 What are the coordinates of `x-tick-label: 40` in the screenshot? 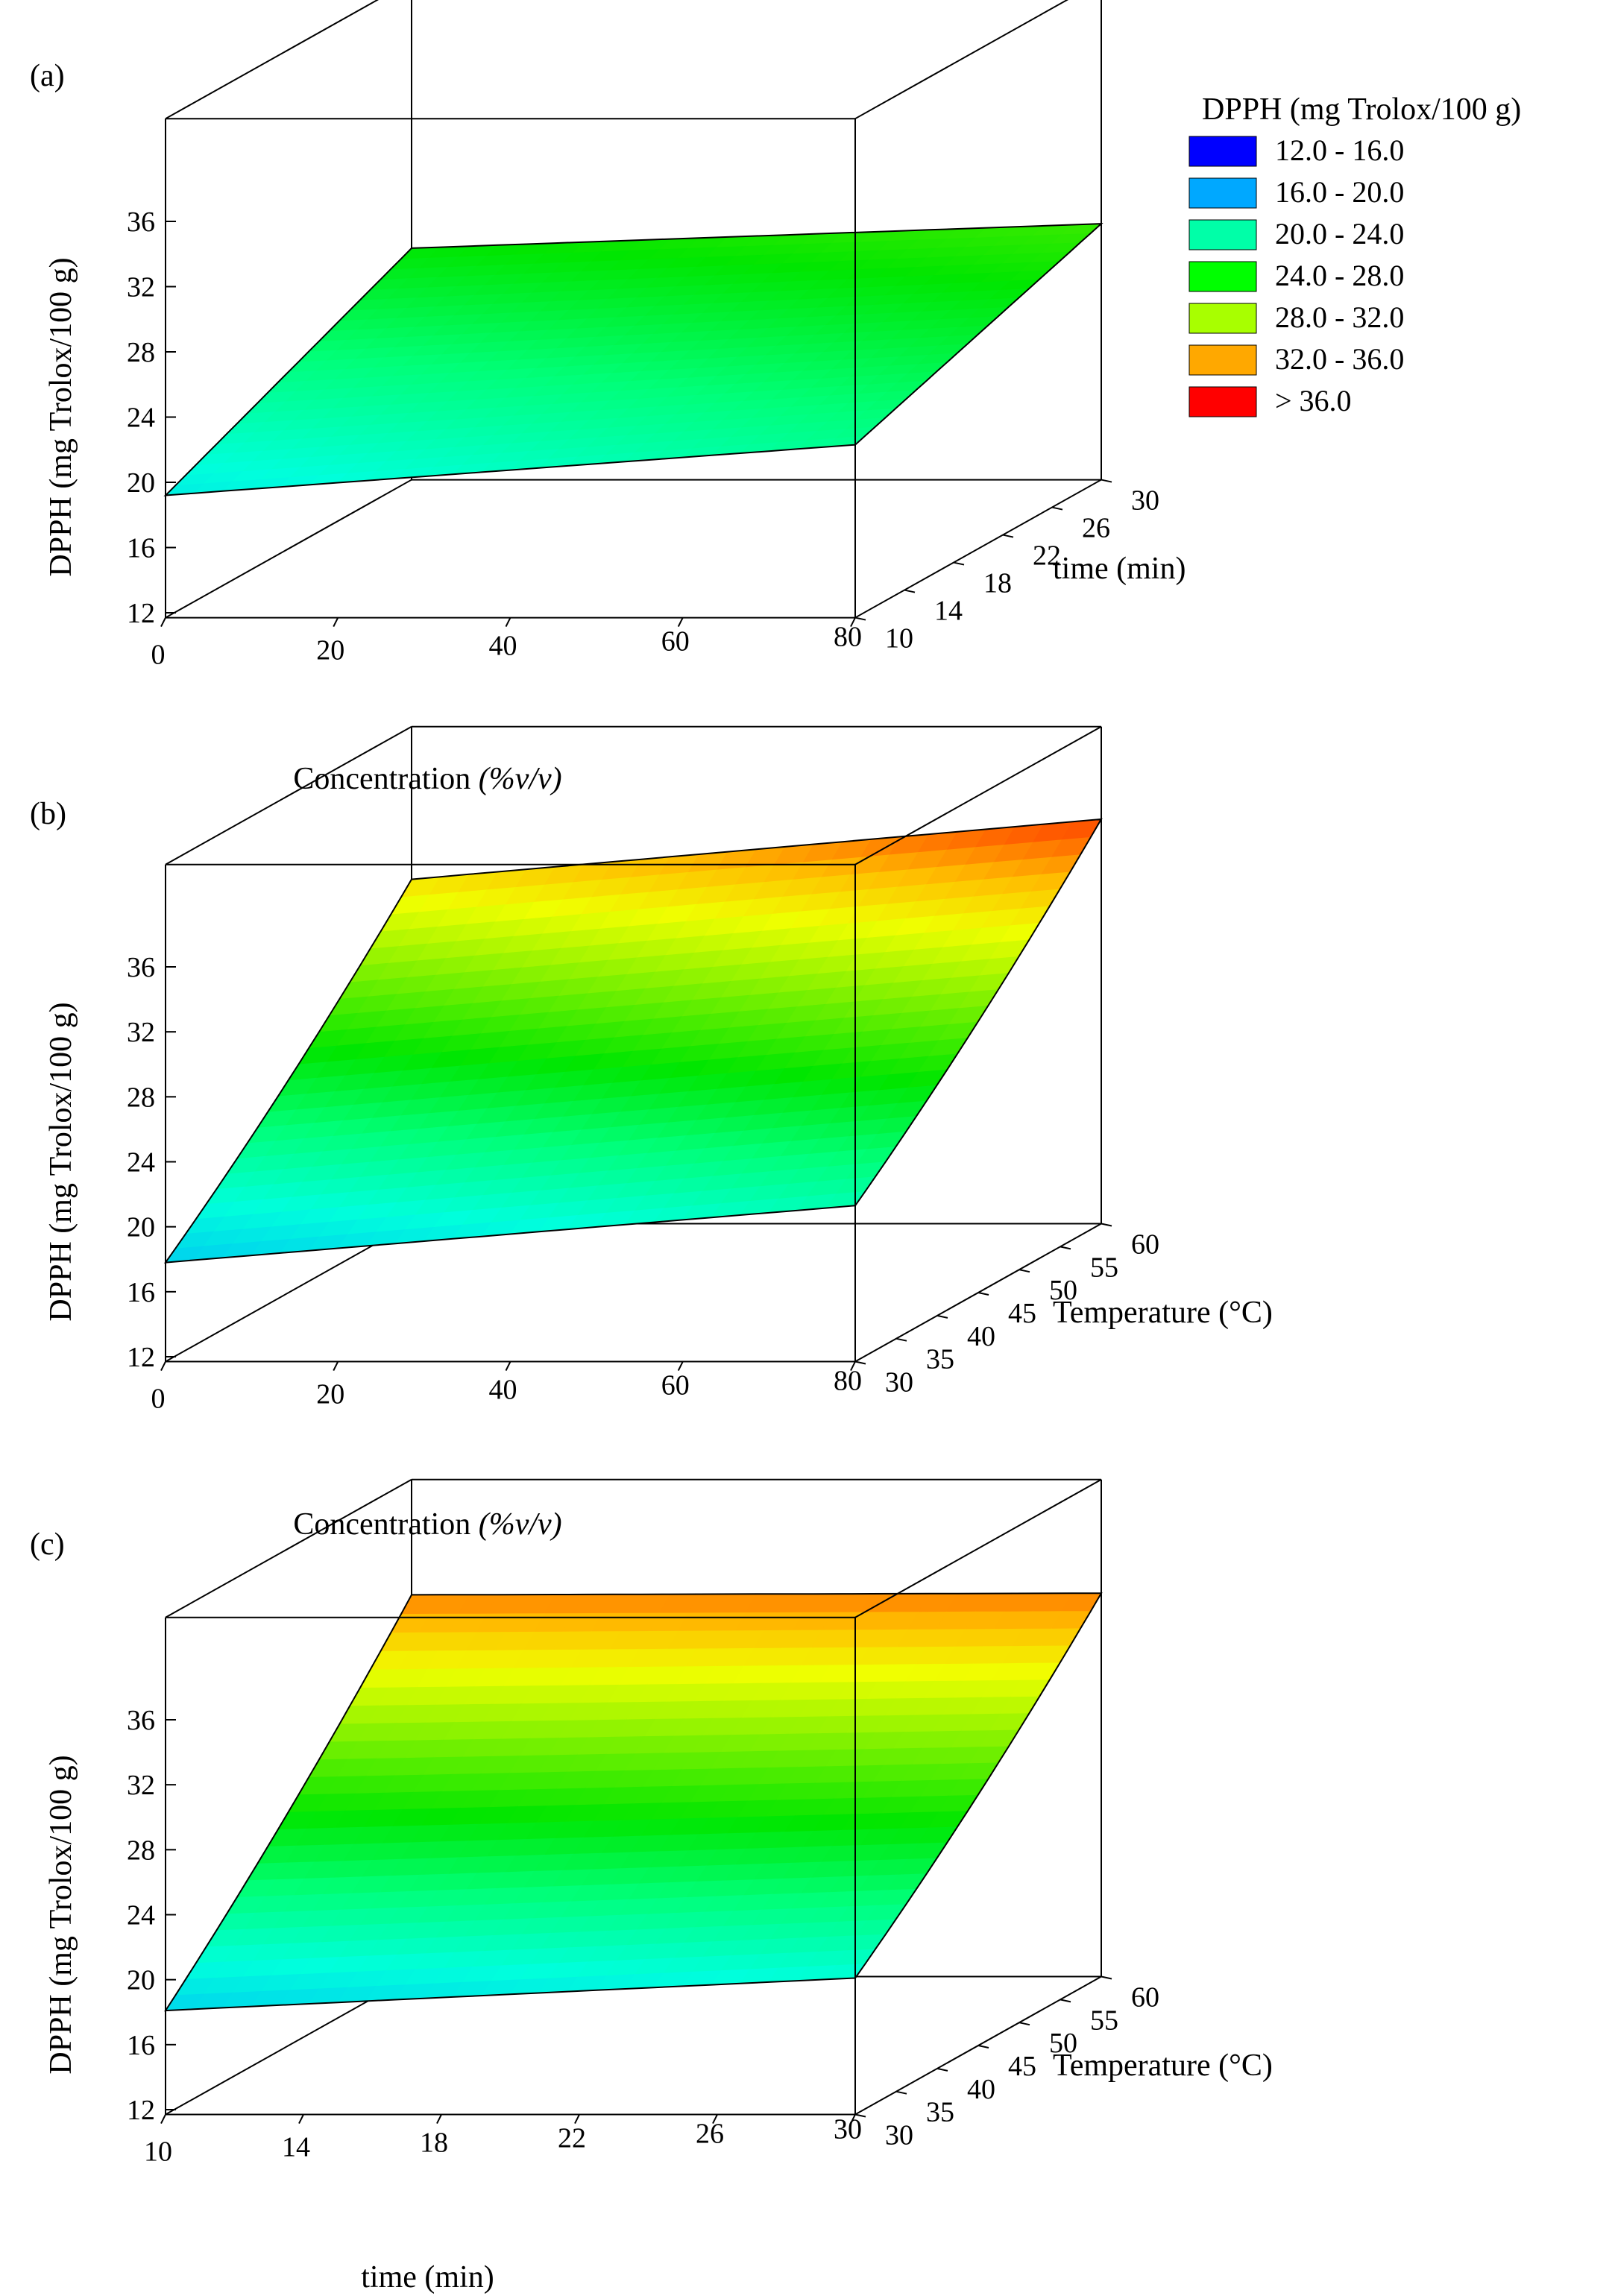 It's located at (503, 1391).